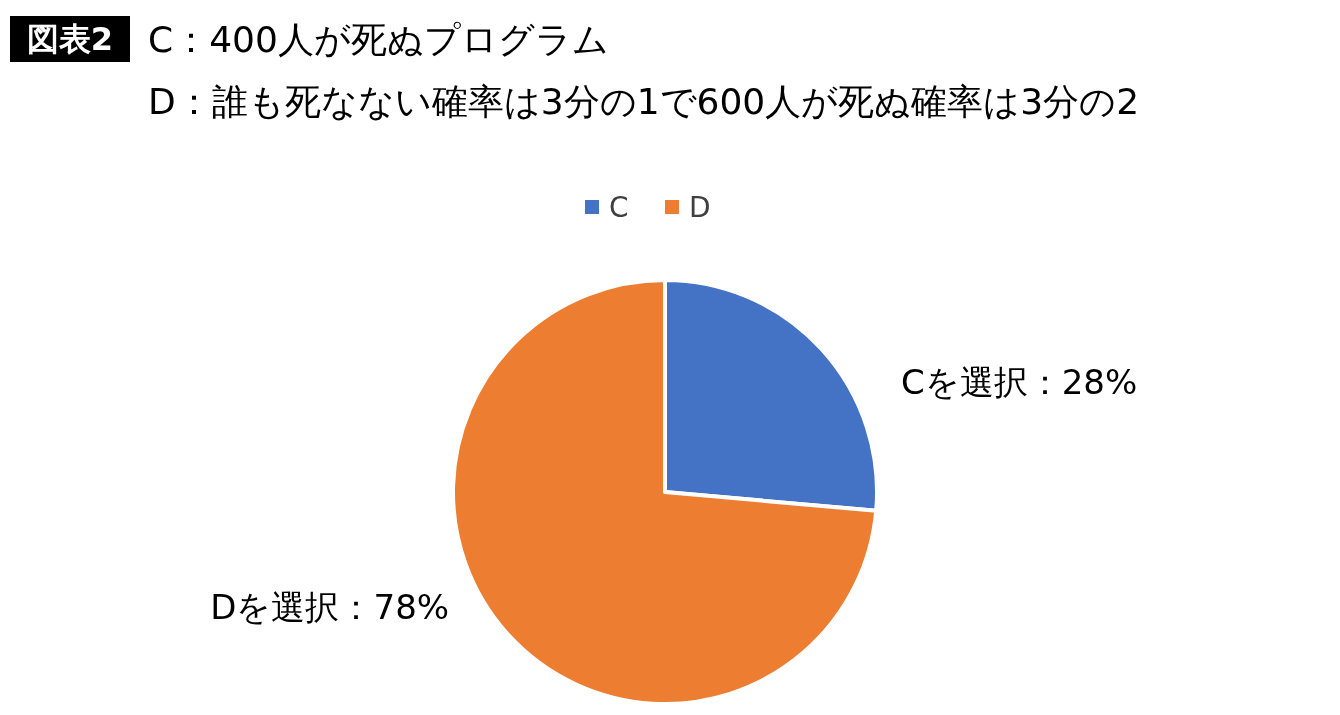  Describe the element at coordinates (1019, 381) in the screenshot. I see `data-label: Cを選択：28%` at that location.